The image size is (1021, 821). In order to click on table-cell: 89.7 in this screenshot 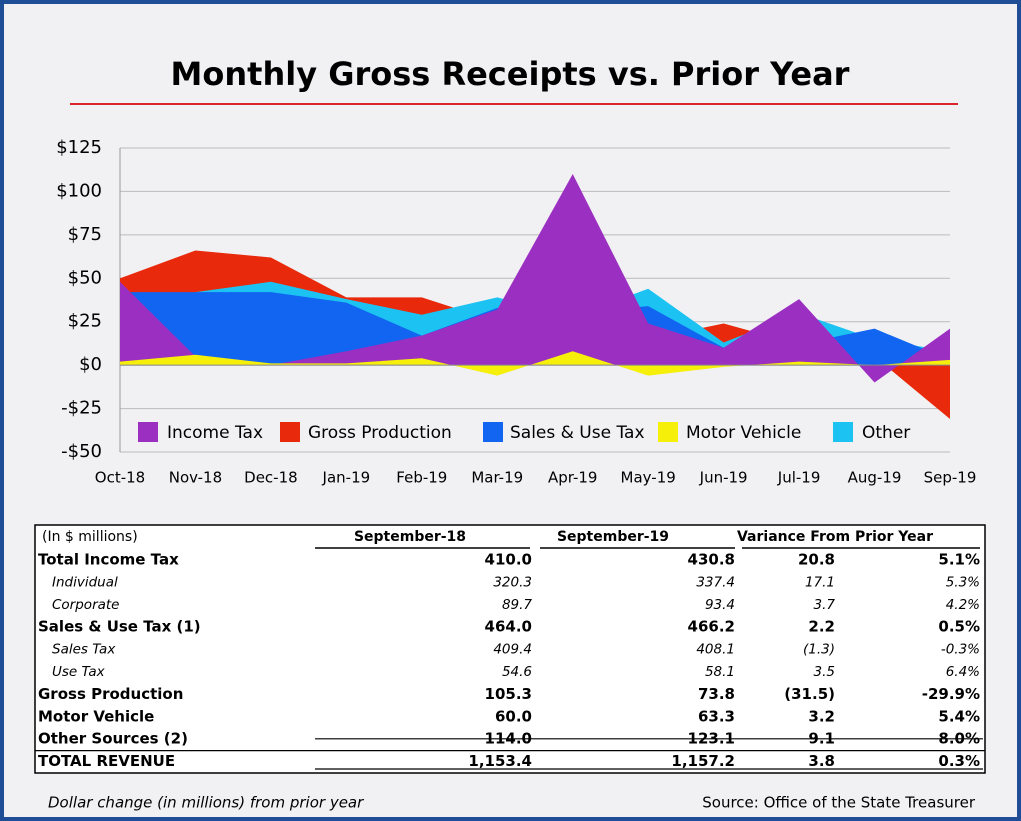, I will do `click(517, 605)`.